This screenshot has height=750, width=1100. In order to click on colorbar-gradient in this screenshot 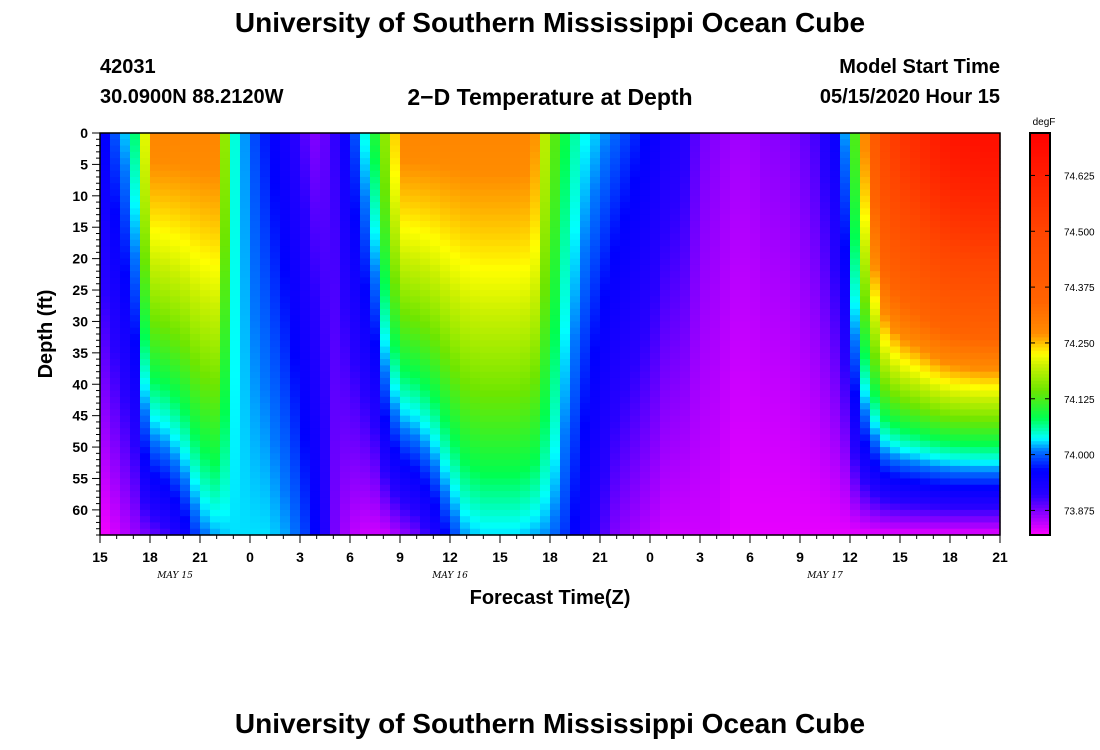, I will do `click(1040, 334)`.